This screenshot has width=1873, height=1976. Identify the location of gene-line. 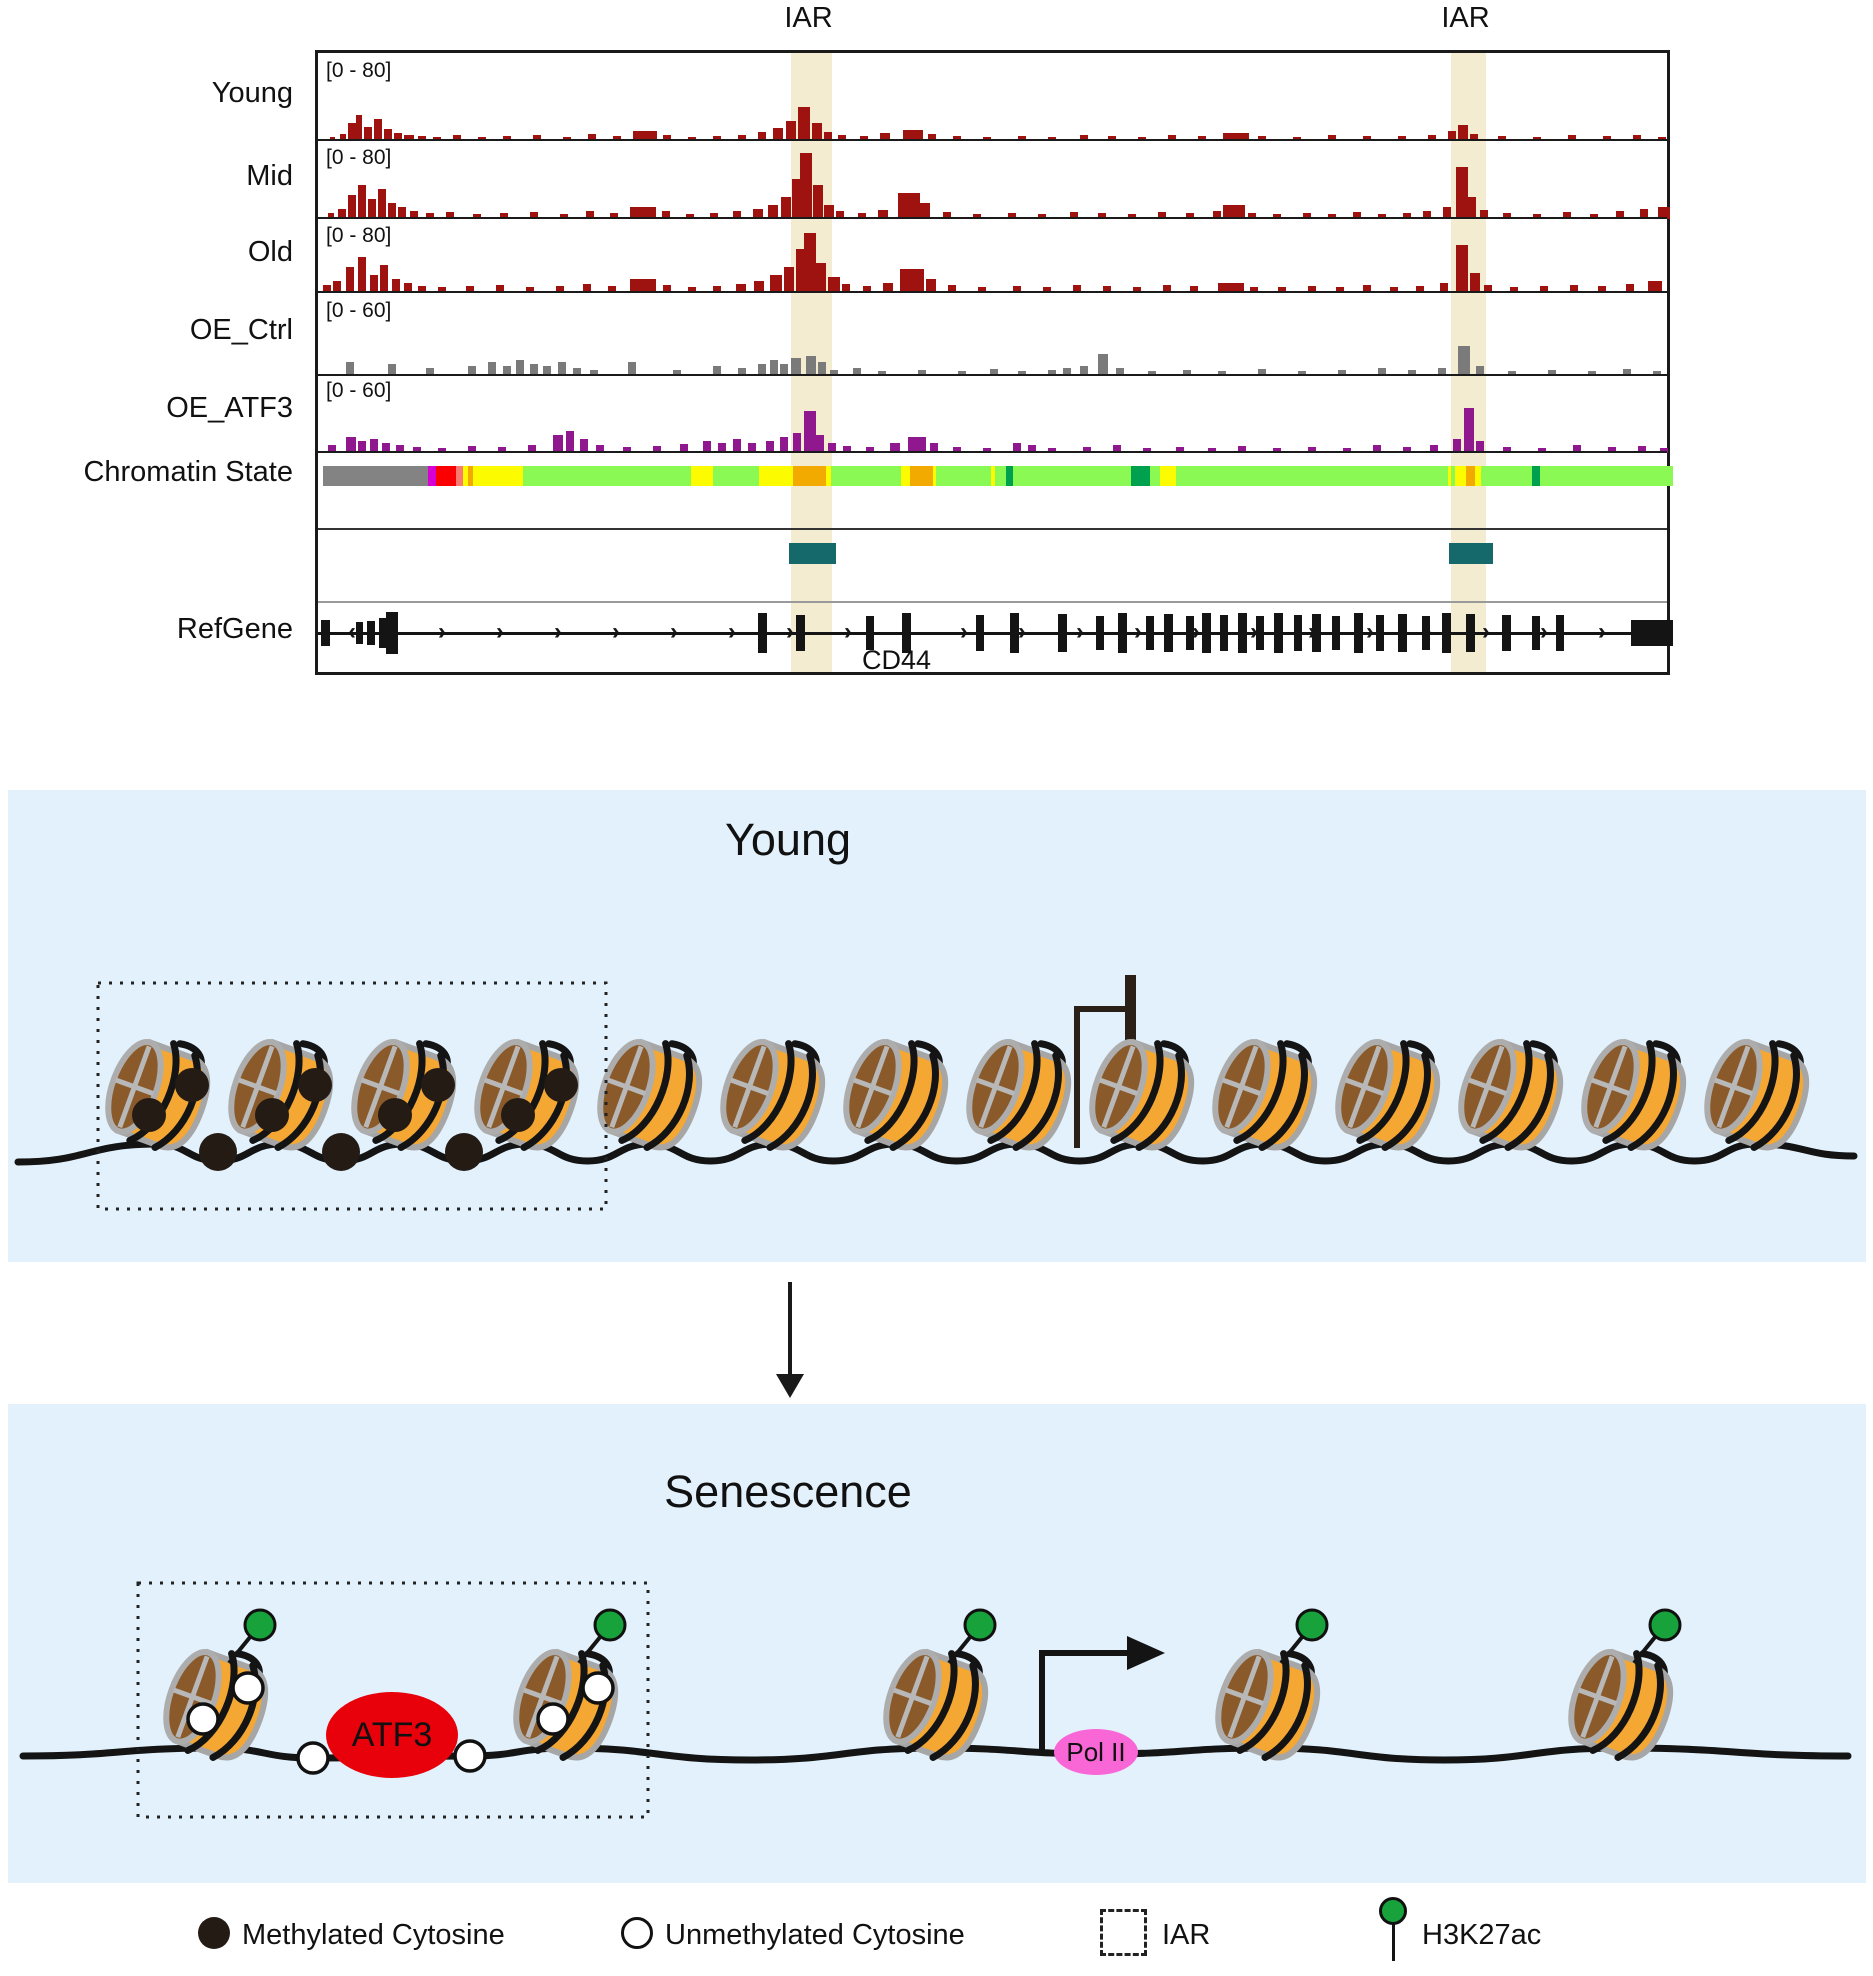
(992, 633).